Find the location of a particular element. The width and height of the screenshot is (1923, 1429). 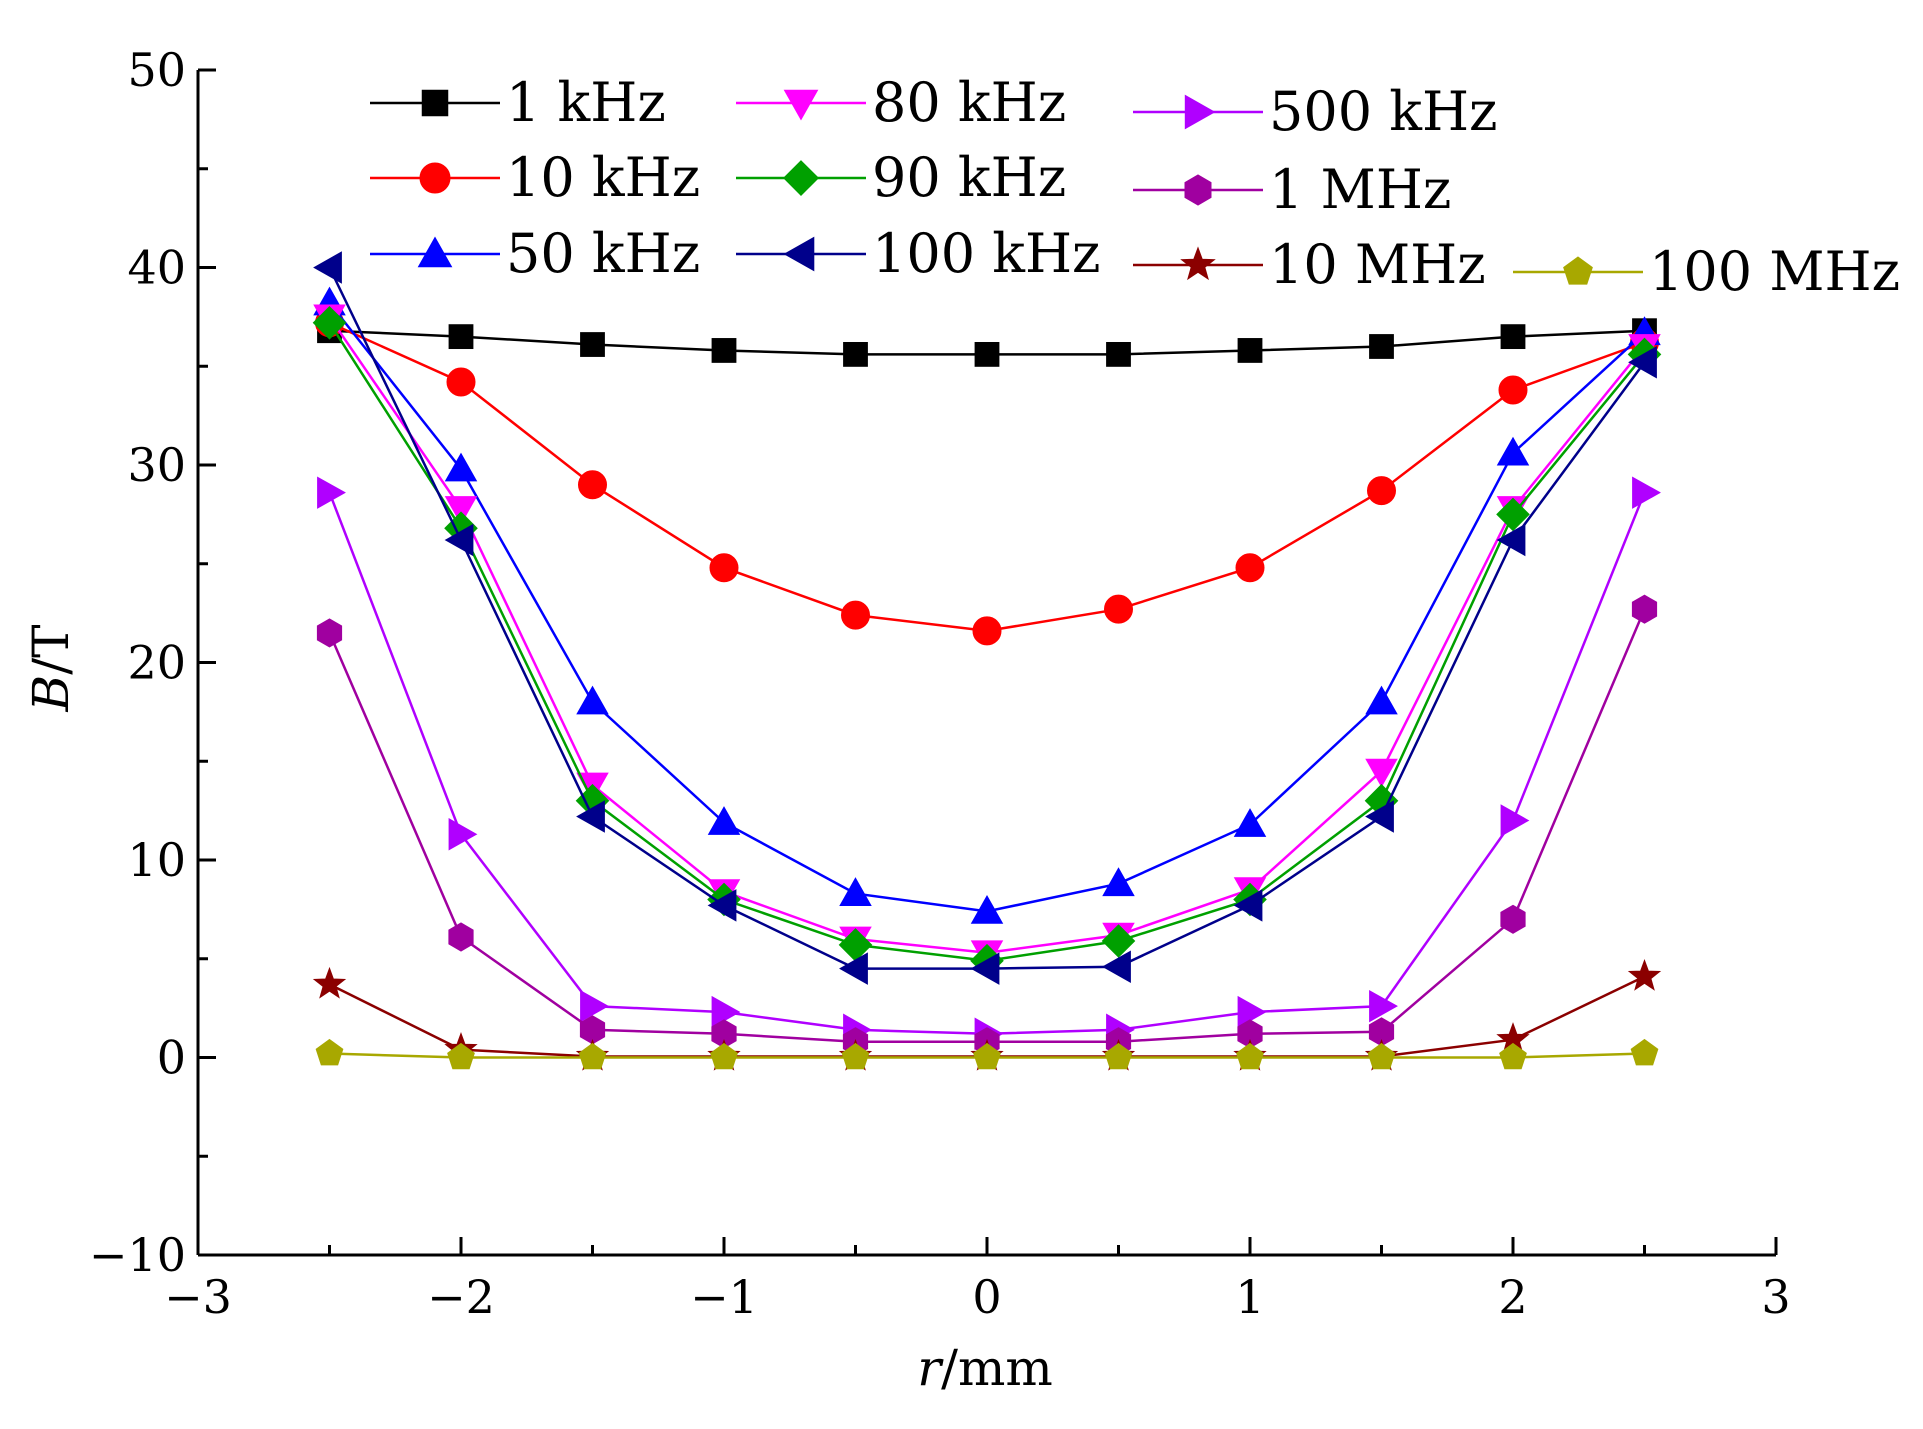

x-tick-label: 3 is located at coordinates (1775, 1297).